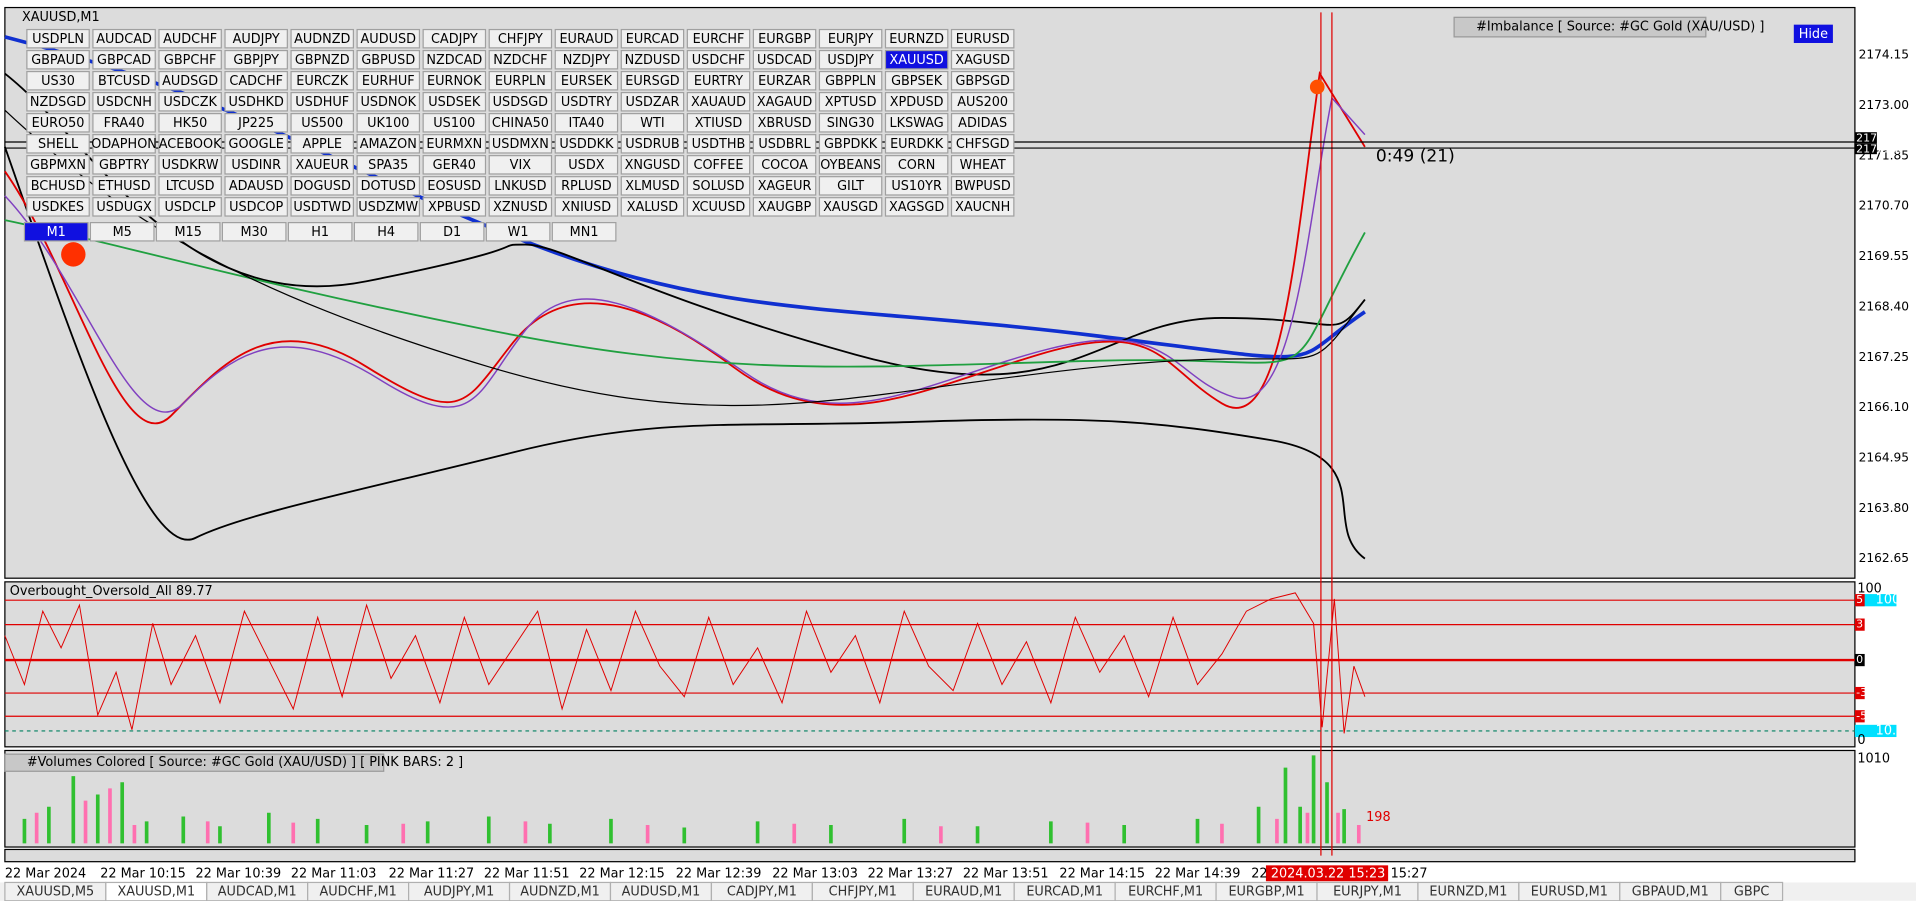  I want to click on symbol-label: EURPLN, so click(520, 81).